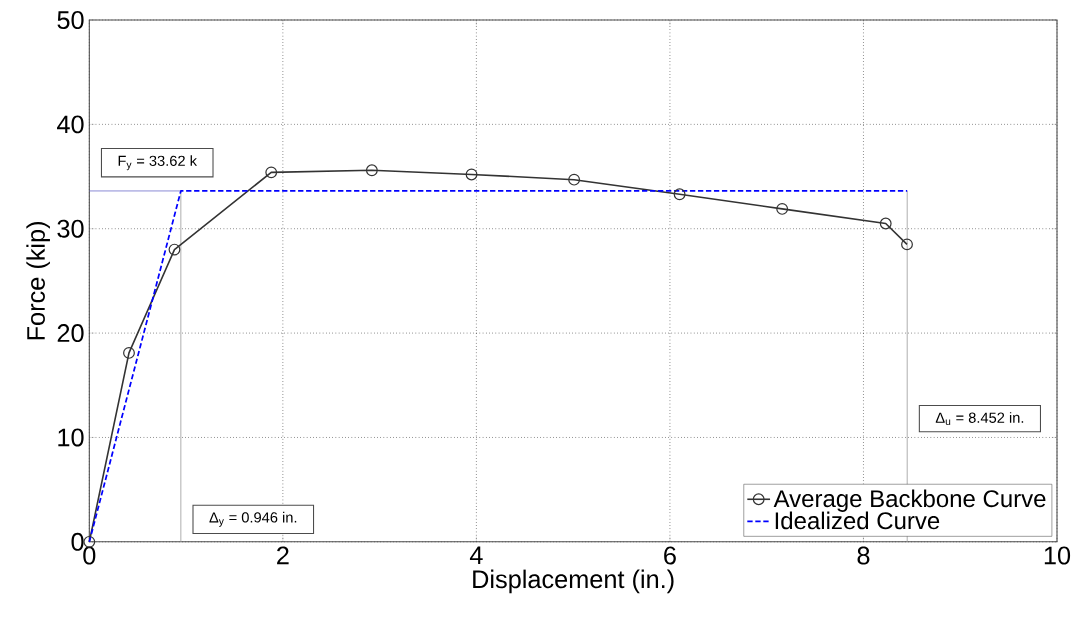  I want to click on ref-line-label: F$_{y}$ = 33.62 k, so click(158, 163).